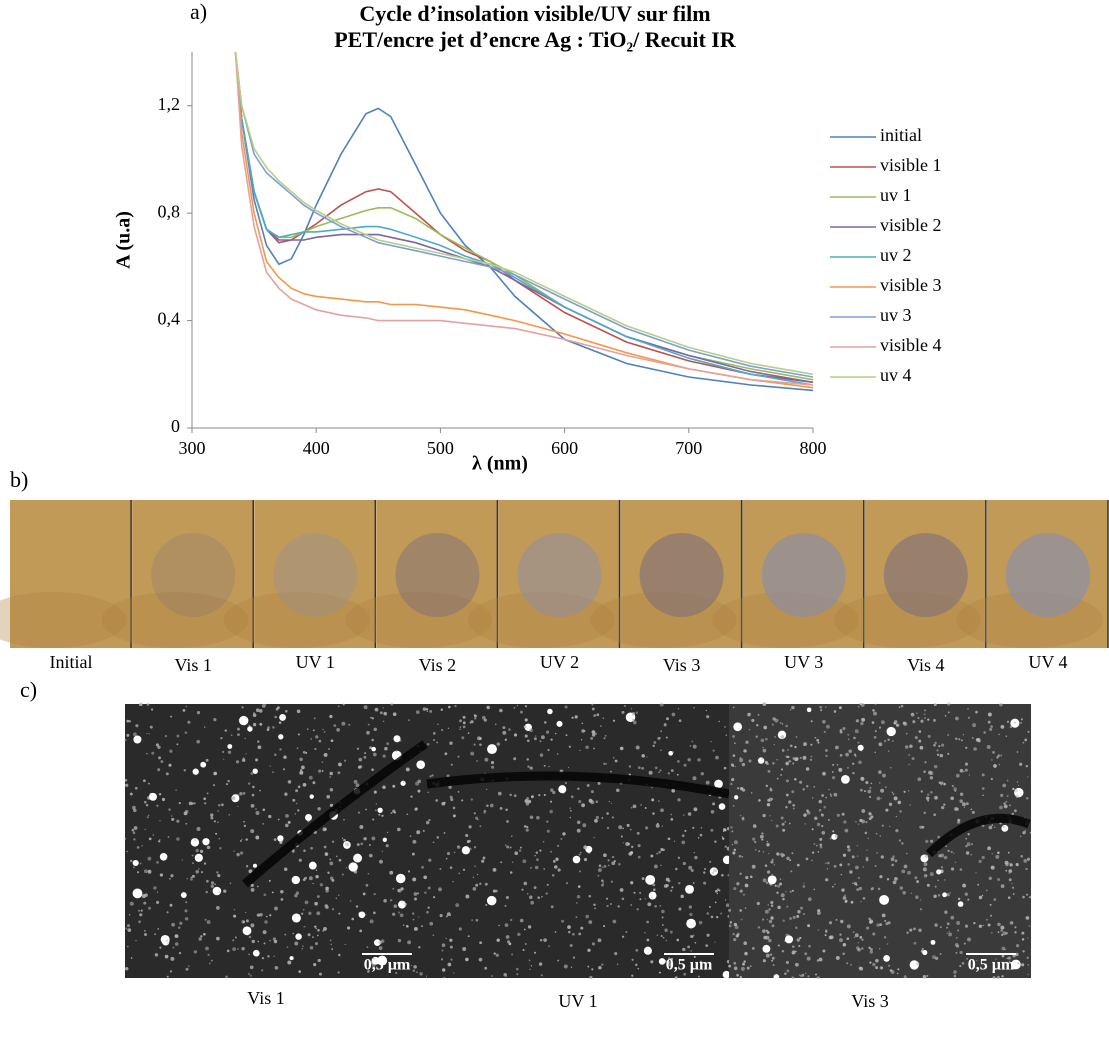 The width and height of the screenshot is (1109, 1040). Describe the element at coordinates (169, 319) in the screenshot. I see `y-tick-label: 0,4` at that location.